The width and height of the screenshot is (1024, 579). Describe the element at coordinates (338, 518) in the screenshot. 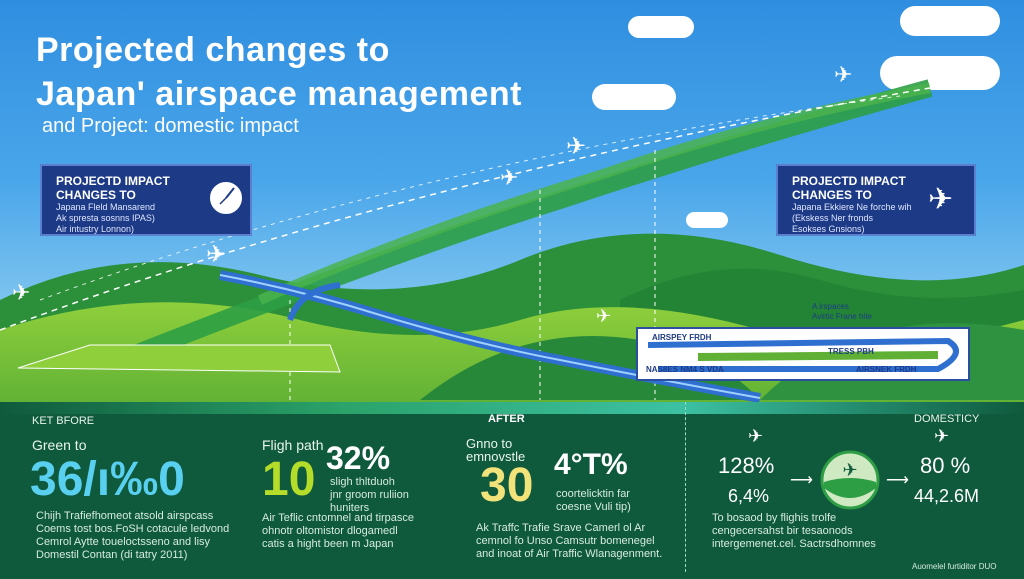

I see `col2-text-1: Air Teflic cntomnel and tirpasce` at that location.